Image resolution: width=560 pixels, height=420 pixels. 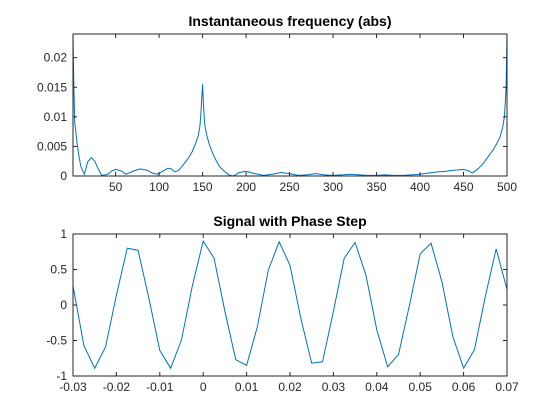 I want to click on x-tick-label: 200, so click(x=246, y=187).